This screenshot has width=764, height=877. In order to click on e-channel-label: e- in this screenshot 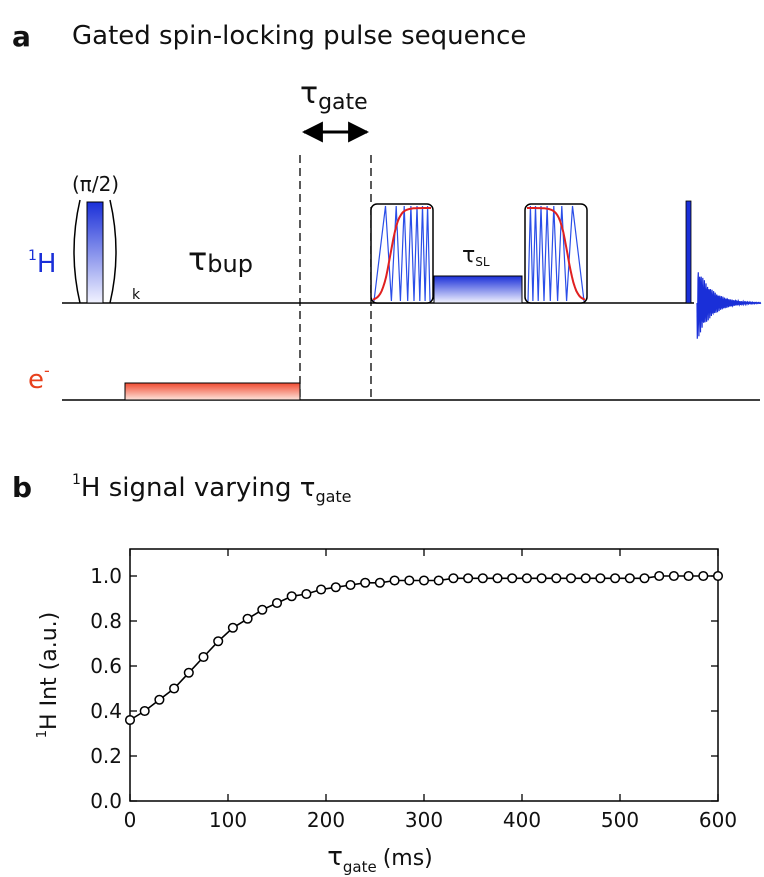, I will do `click(39, 378)`.